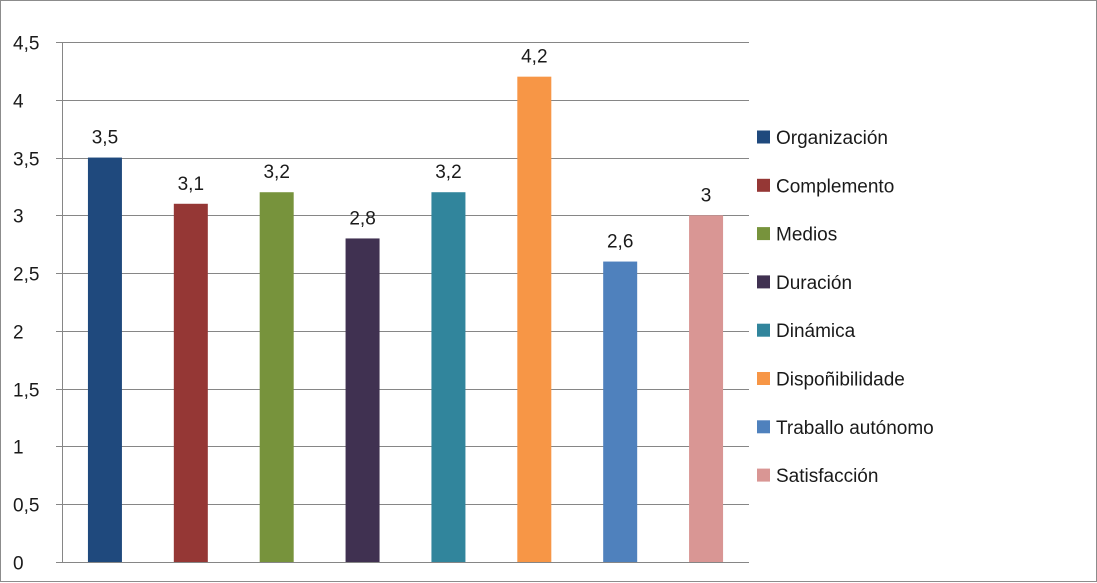  Describe the element at coordinates (816, 331) in the screenshot. I see `legend-label: Dinámica` at that location.